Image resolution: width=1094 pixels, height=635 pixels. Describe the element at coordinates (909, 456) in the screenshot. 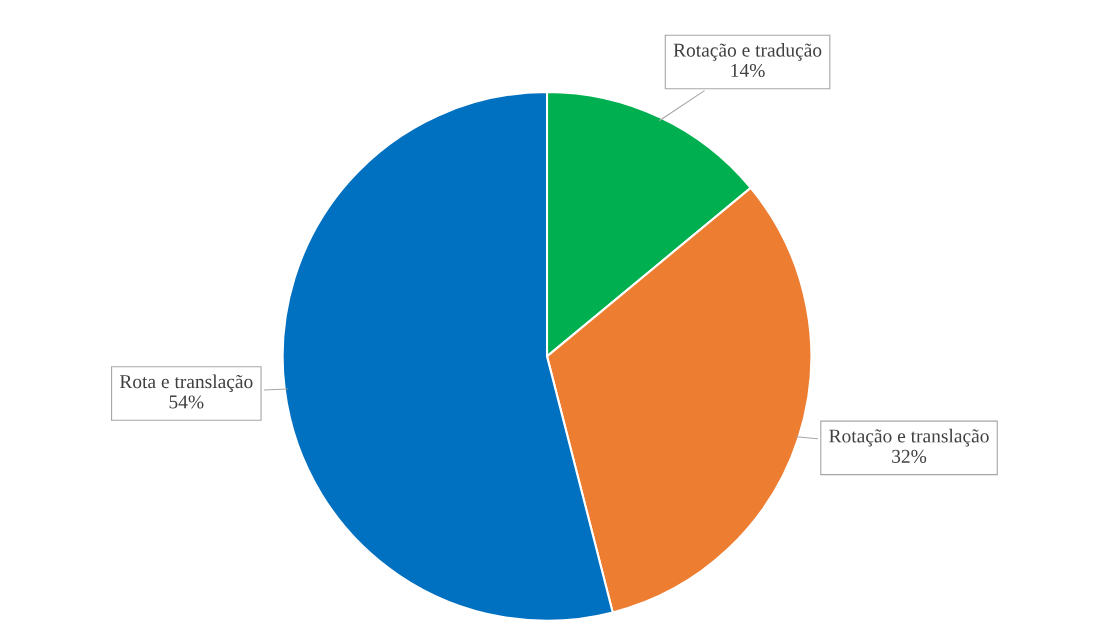

I see `data-label: 32%` at that location.